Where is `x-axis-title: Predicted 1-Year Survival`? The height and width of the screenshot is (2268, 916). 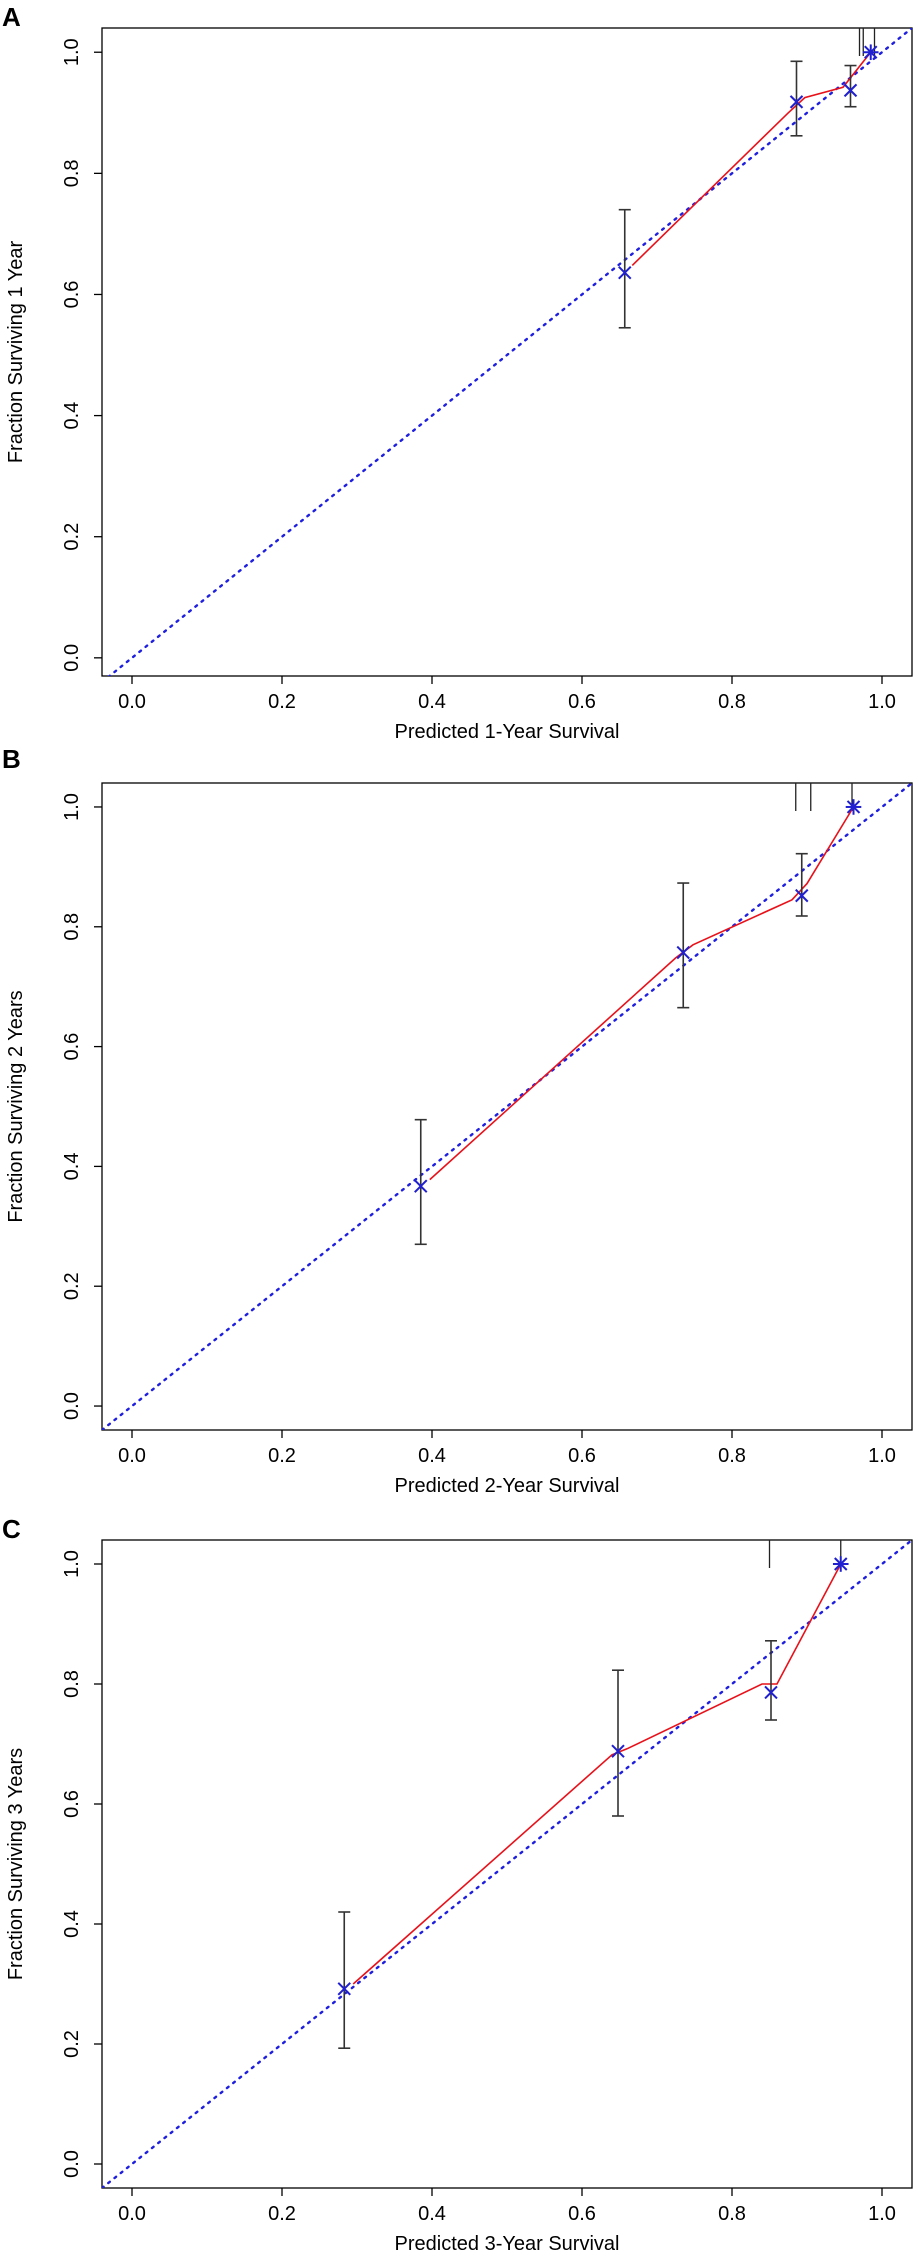
x-axis-title: Predicted 1-Year Survival is located at coordinates (507, 732).